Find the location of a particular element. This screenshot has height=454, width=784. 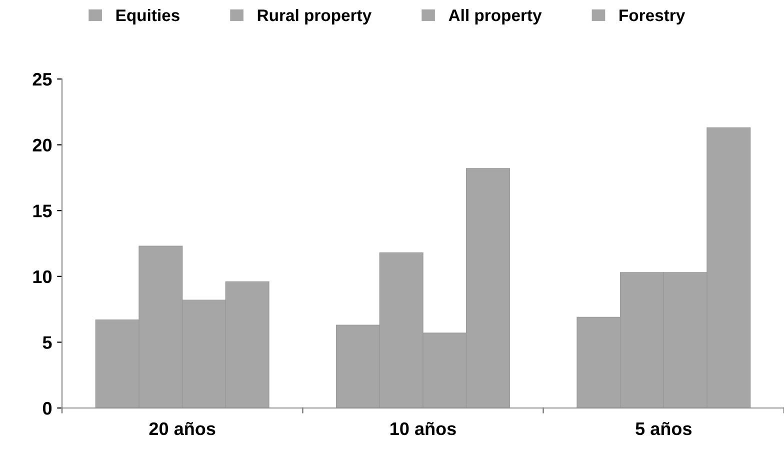

y-tick-label: 20 is located at coordinates (42, 145).